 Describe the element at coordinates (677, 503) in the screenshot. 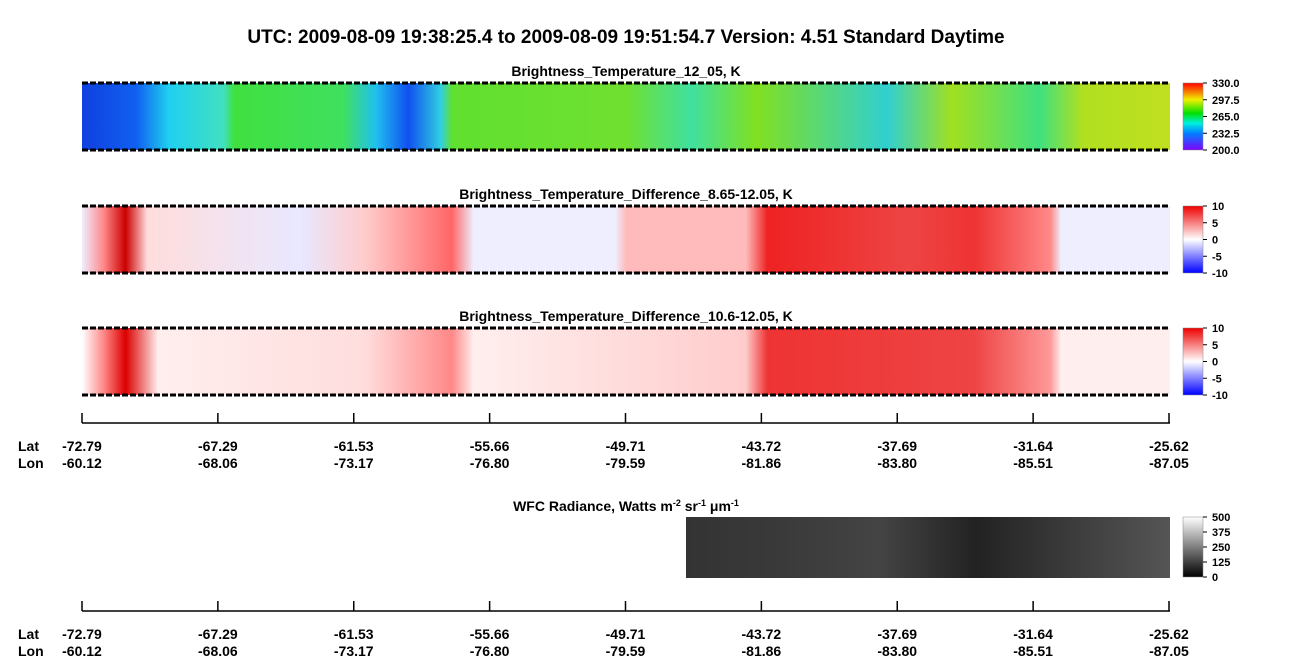

I see `superscript: -2` at that location.